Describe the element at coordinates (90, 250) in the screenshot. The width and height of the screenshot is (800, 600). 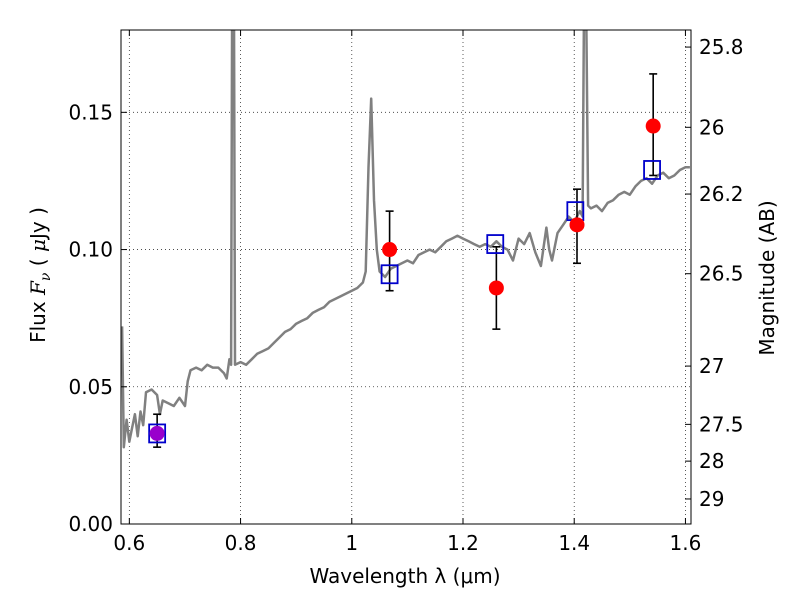
I see `y-tick-label: 0.10` at that location.